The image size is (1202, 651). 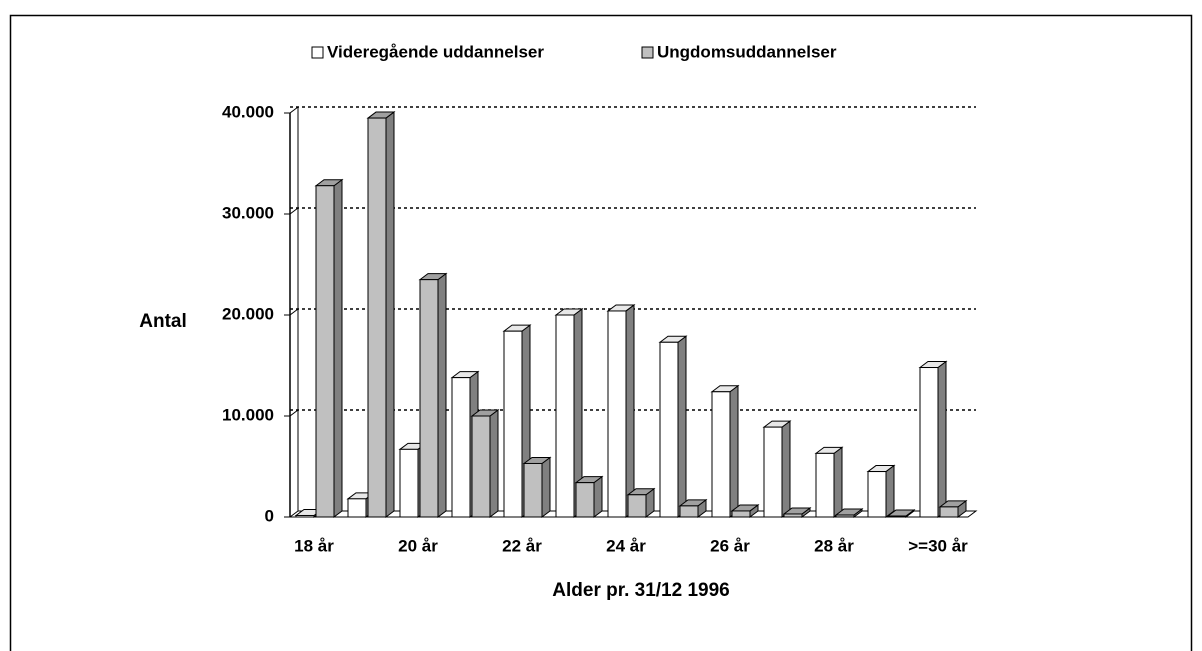 I want to click on legend-label: Videregående uddannelser, so click(x=435, y=51).